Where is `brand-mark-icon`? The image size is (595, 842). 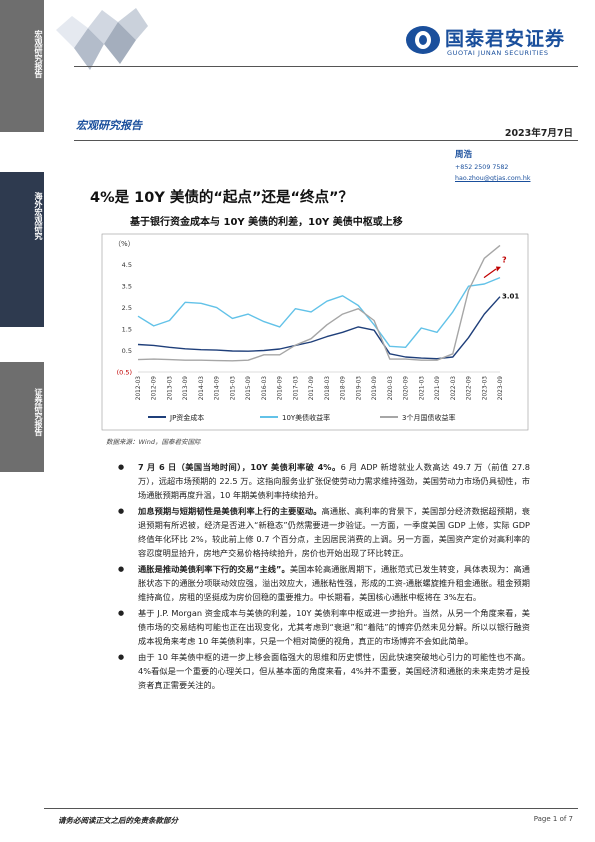 brand-mark-icon is located at coordinates (423, 40).